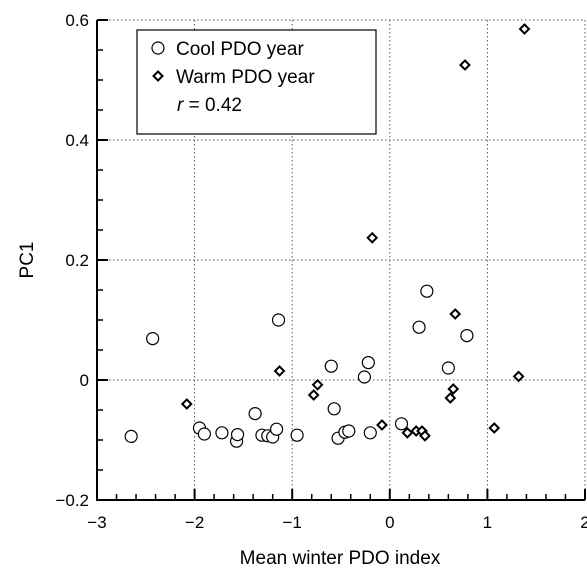  Describe the element at coordinates (389, 522) in the screenshot. I see `x-tick-label: 0` at that location.